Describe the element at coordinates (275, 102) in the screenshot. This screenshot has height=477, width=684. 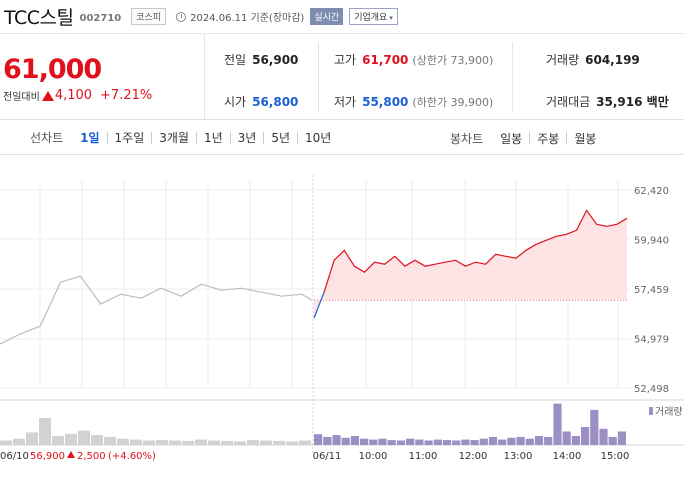
I see `open-value: 56,800` at that location.